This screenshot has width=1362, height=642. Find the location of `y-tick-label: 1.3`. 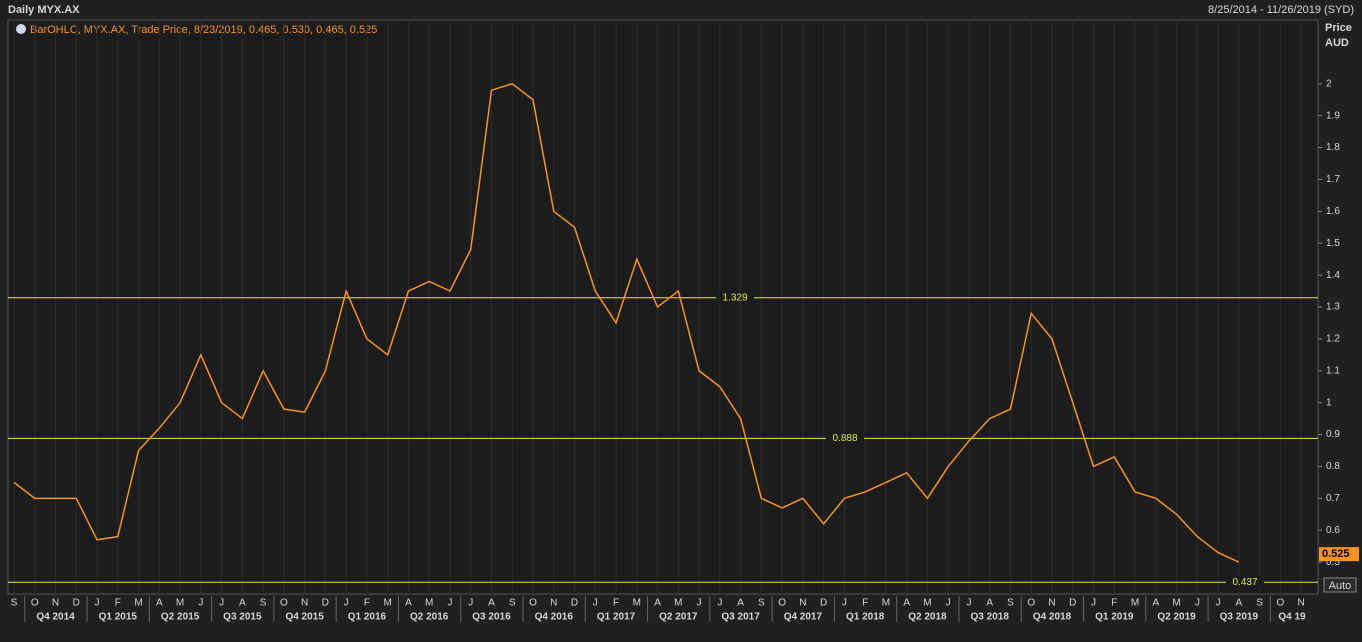

y-tick-label: 1.3 is located at coordinates (1333, 307).